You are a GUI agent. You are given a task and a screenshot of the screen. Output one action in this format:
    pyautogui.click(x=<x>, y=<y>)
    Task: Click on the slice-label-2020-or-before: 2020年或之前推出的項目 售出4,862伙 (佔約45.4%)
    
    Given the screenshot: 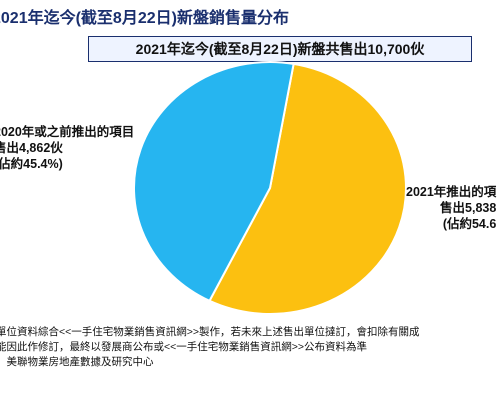 What is the action you would take?
    pyautogui.click(x=67, y=148)
    